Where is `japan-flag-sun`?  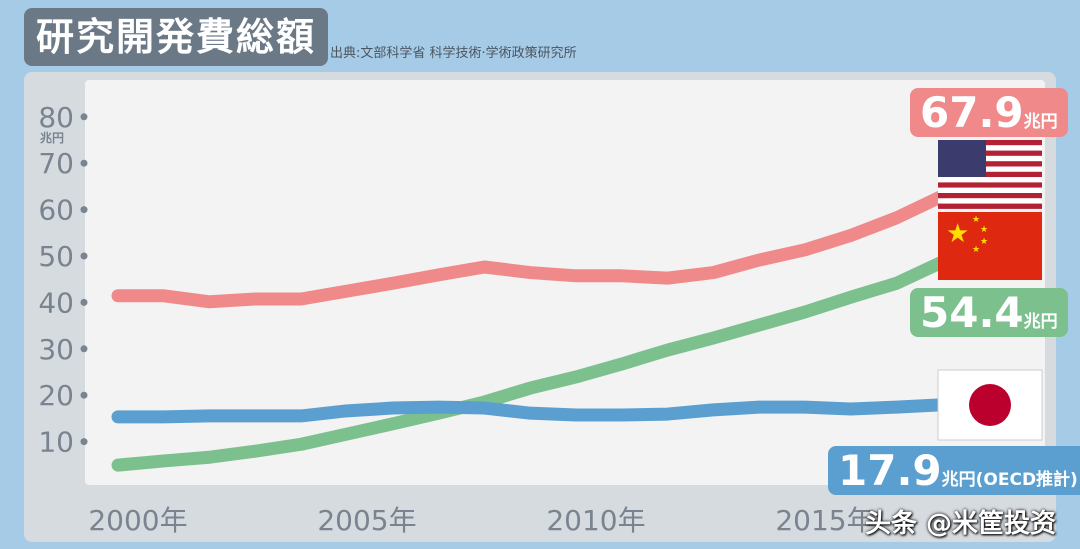 japan-flag-sun is located at coordinates (990, 405).